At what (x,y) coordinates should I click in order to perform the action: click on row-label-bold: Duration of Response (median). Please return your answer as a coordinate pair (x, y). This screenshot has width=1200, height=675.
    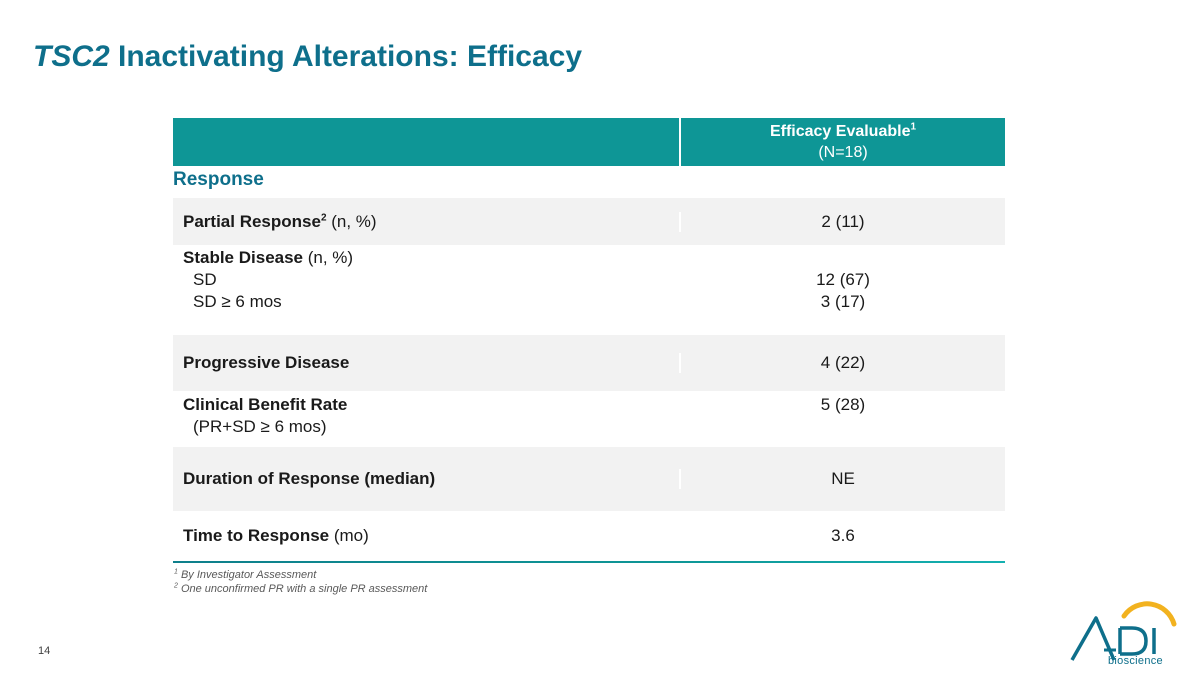
    Looking at the image, I should click on (309, 478).